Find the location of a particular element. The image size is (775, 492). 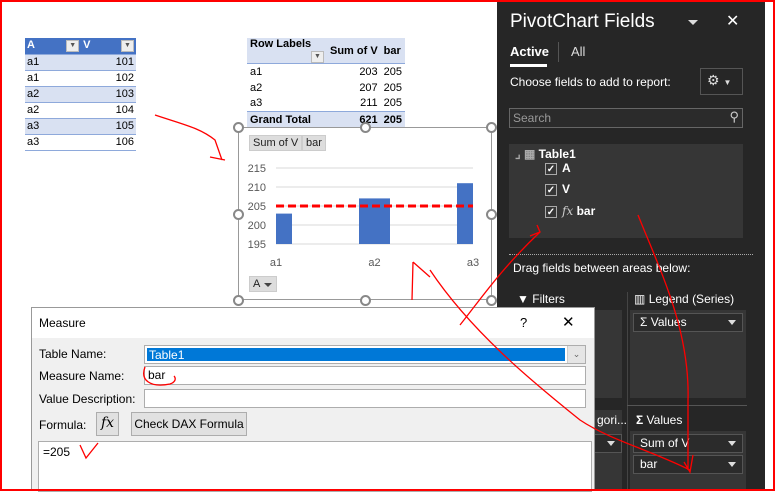

window-edge is located at coordinates (770, 245).